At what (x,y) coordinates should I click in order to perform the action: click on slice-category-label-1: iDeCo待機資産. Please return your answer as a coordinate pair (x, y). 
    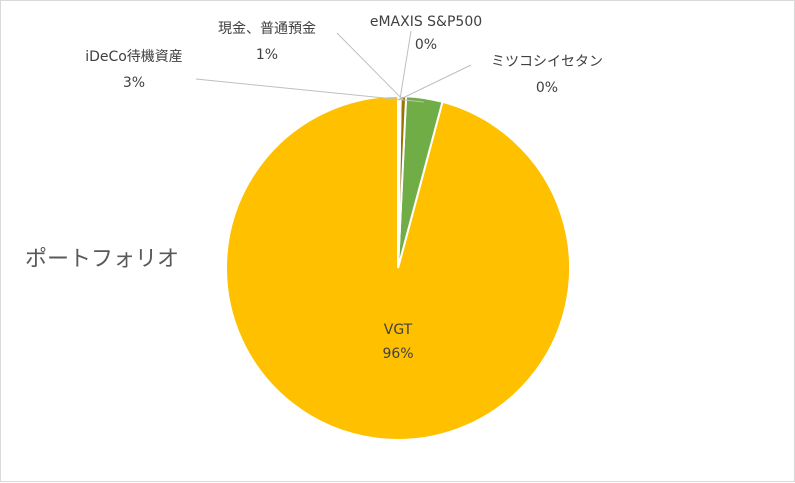
    Looking at the image, I should click on (134, 57).